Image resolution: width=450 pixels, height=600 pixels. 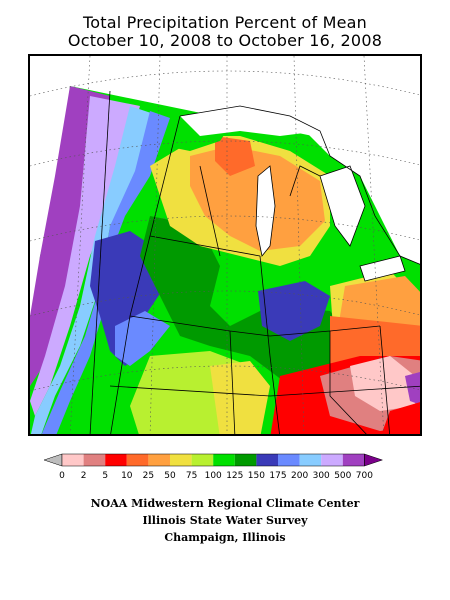 What do you see at coordinates (256, 476) in the screenshot?
I see `legend-tick-label: 150` at bounding box center [256, 476].